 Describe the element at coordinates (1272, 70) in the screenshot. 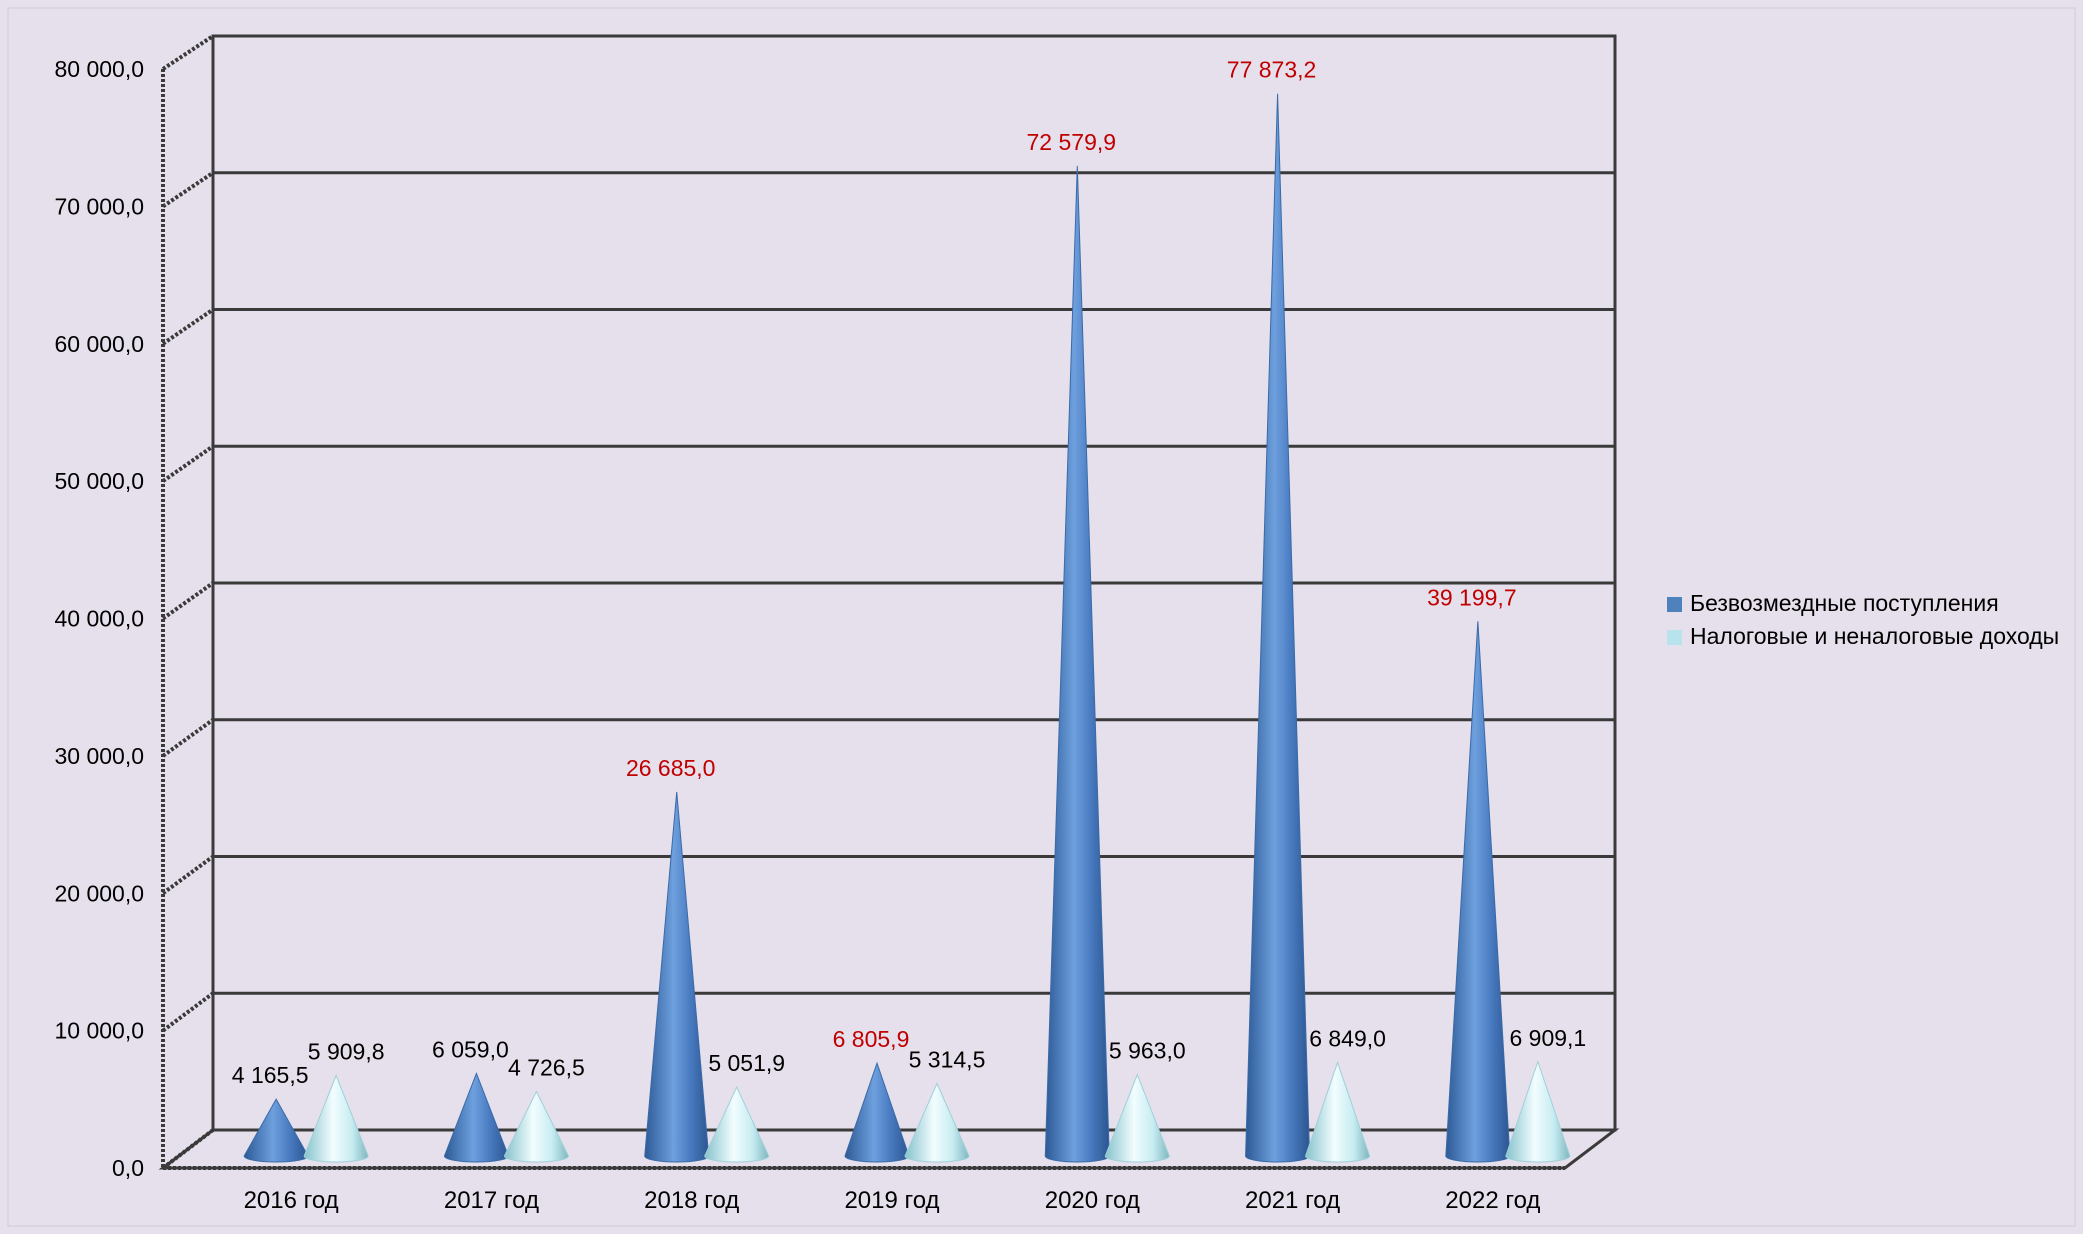

I see `data-label-grant: 77 873,2` at that location.